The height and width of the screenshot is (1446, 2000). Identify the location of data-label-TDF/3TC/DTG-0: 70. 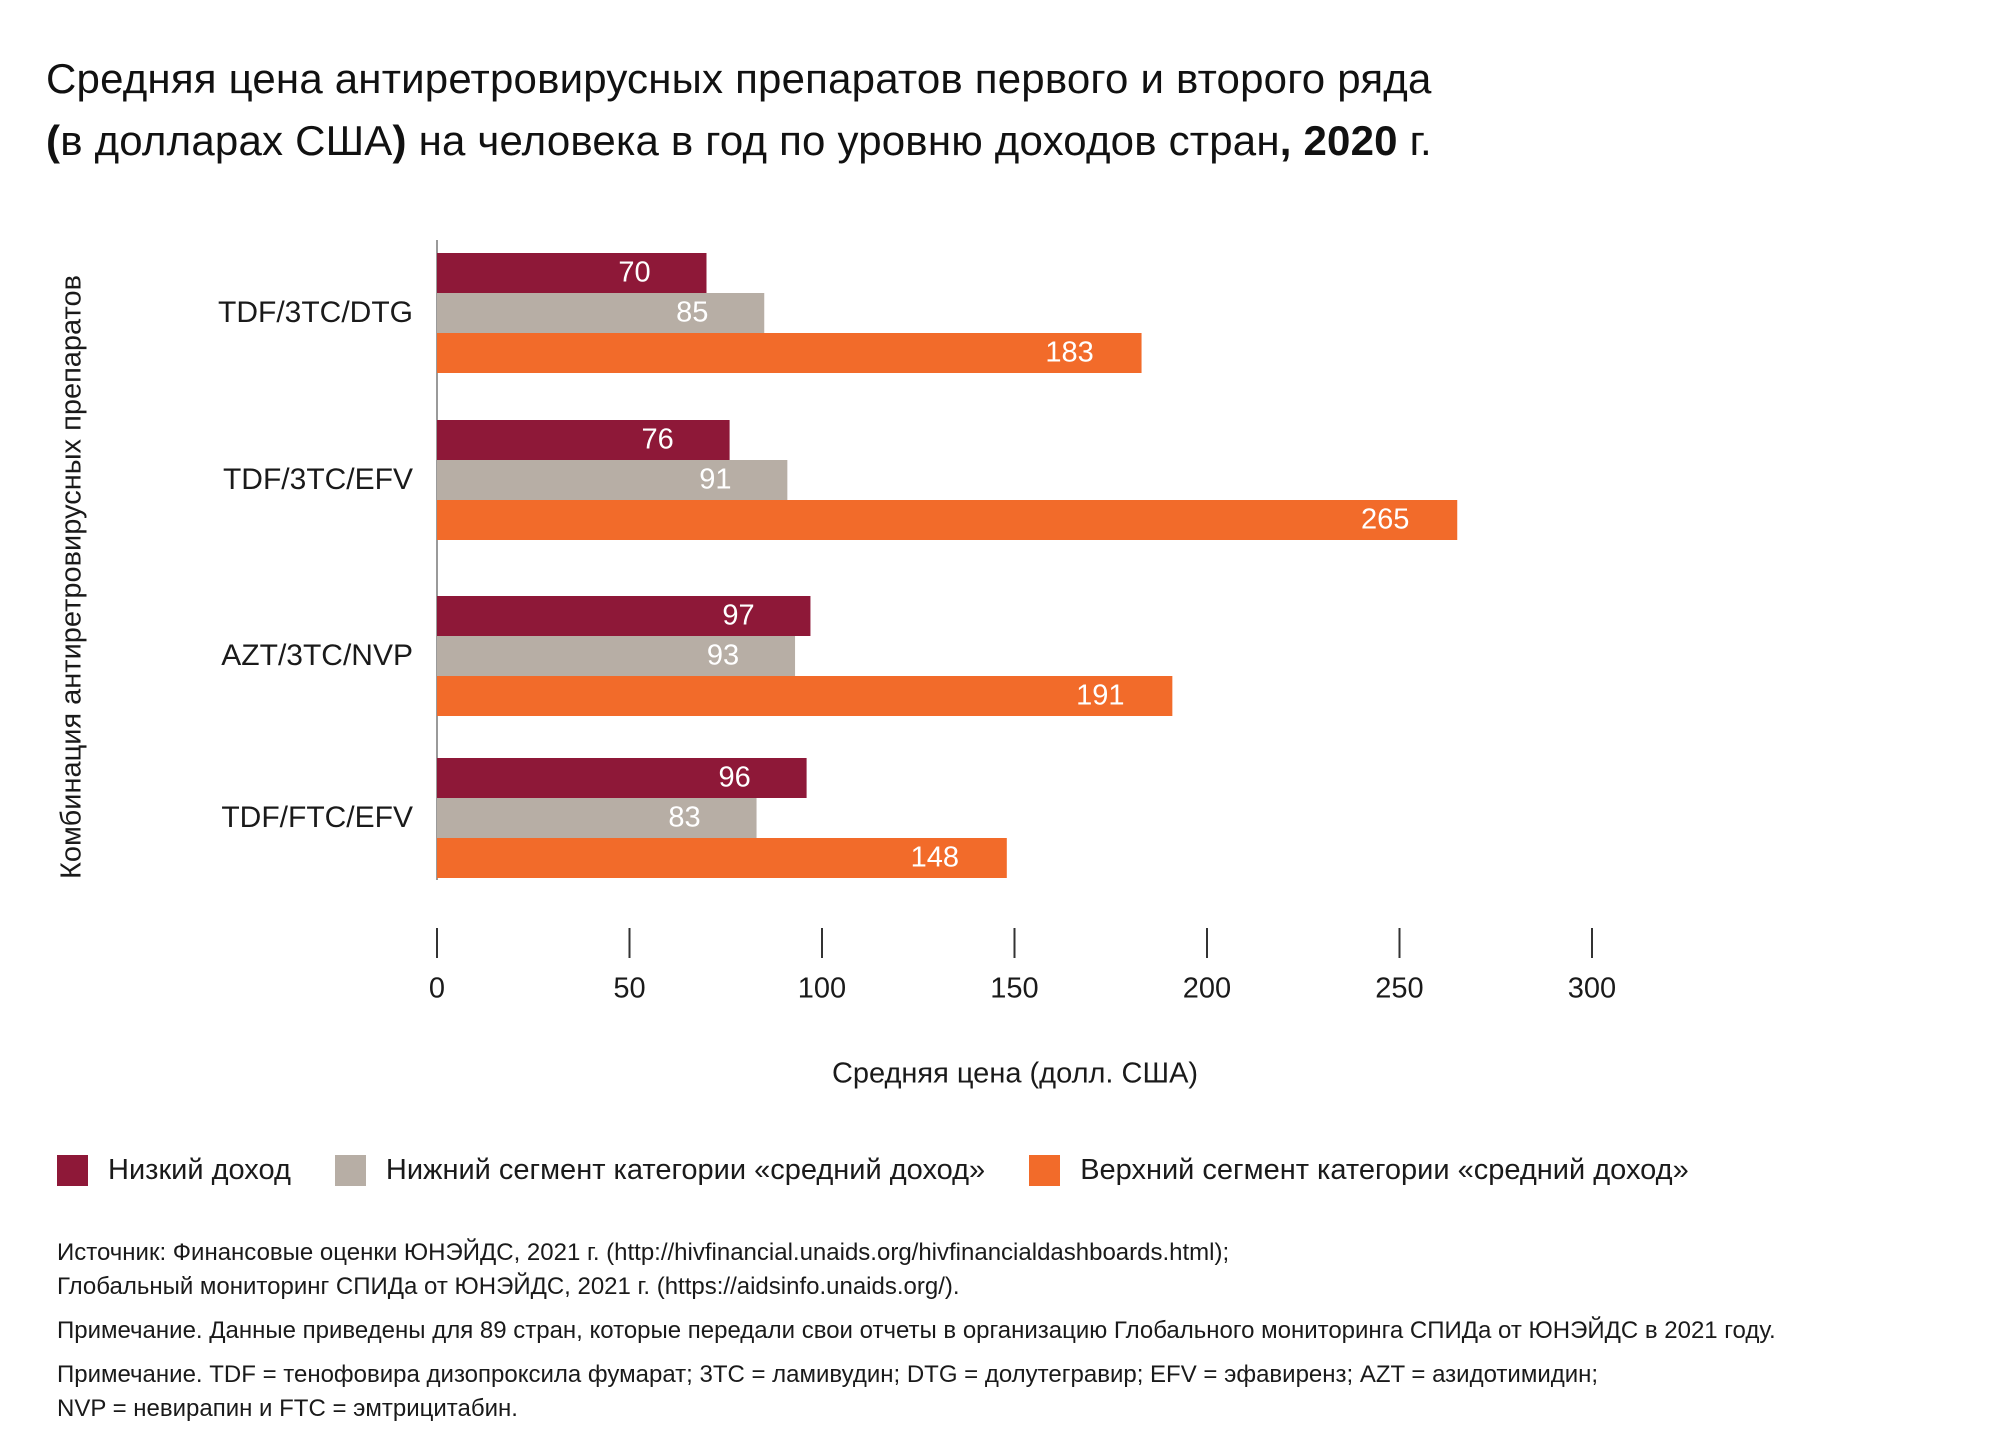
(634, 273).